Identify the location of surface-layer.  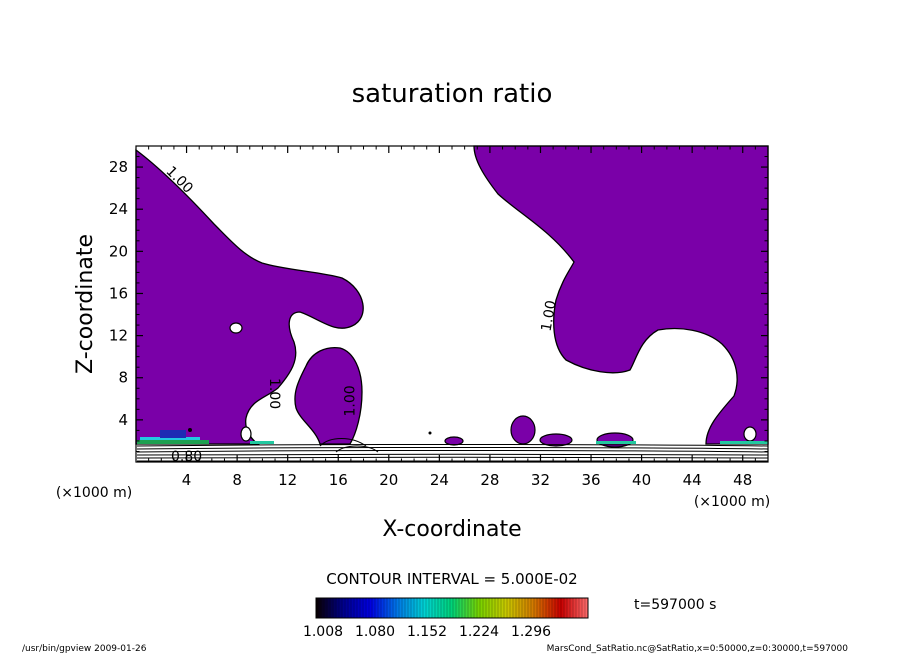
(452, 437).